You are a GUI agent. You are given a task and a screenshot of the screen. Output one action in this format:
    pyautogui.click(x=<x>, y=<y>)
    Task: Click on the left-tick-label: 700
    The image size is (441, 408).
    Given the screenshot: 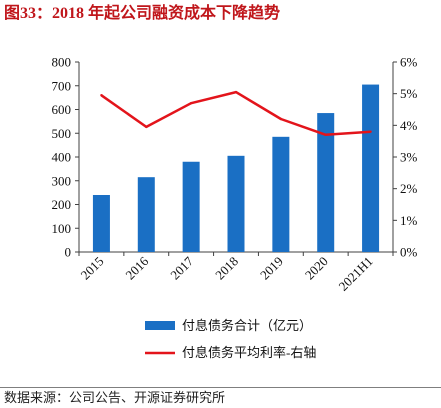 What is the action you would take?
    pyautogui.click(x=62, y=85)
    